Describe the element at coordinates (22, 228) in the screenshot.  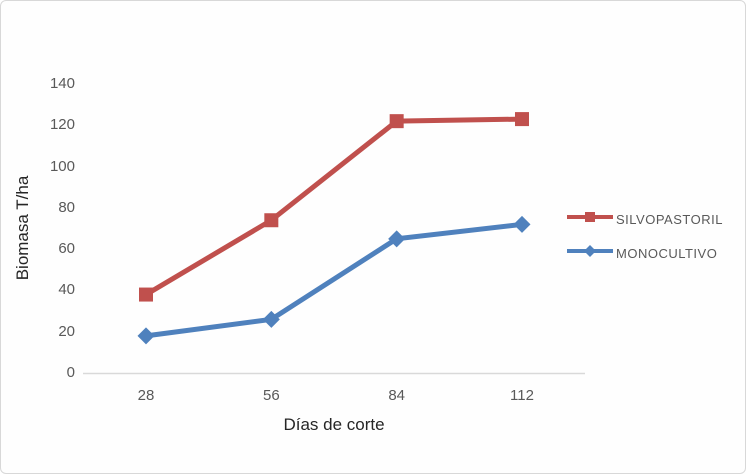
I see `y-axis-title: Biomasa T/ha` at that location.